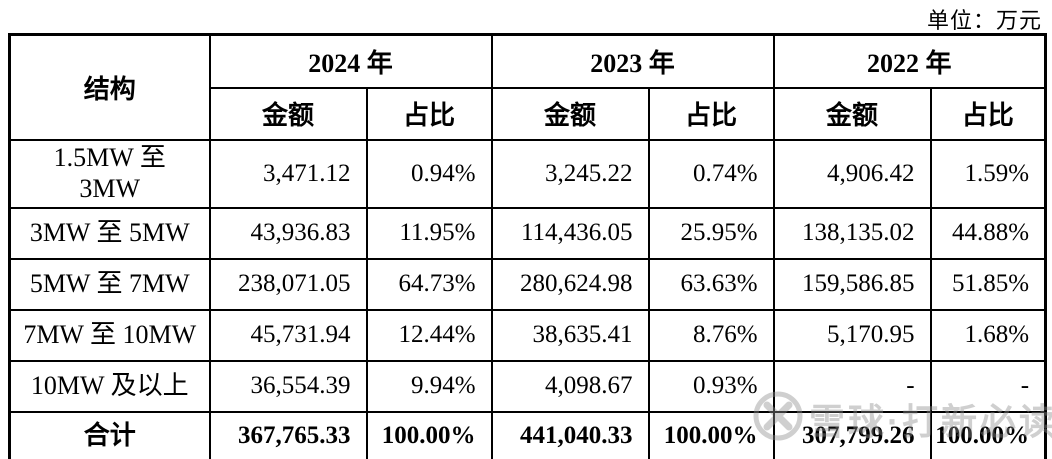  Describe the element at coordinates (852, 173) in the screenshot. I see `amount-2022: 4,906.42` at that location.